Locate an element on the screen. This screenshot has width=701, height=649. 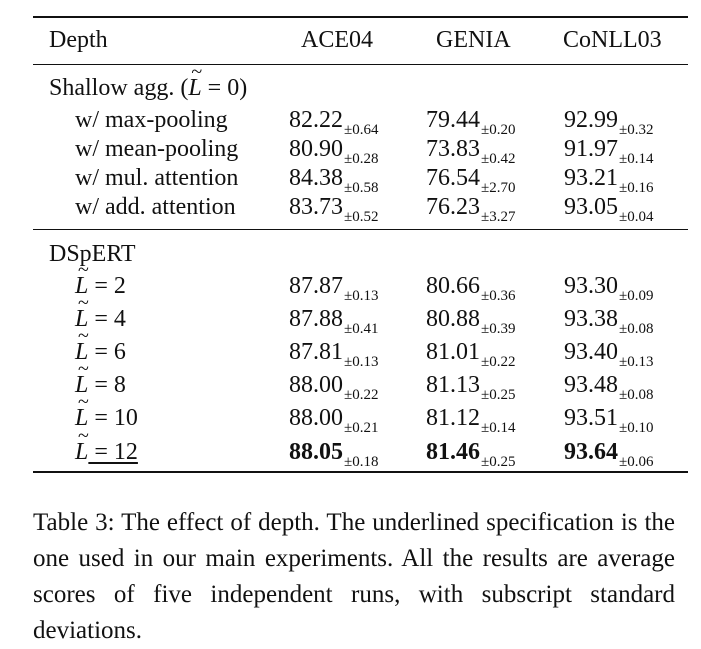
score-std: ±0.04 is located at coordinates (636, 217).